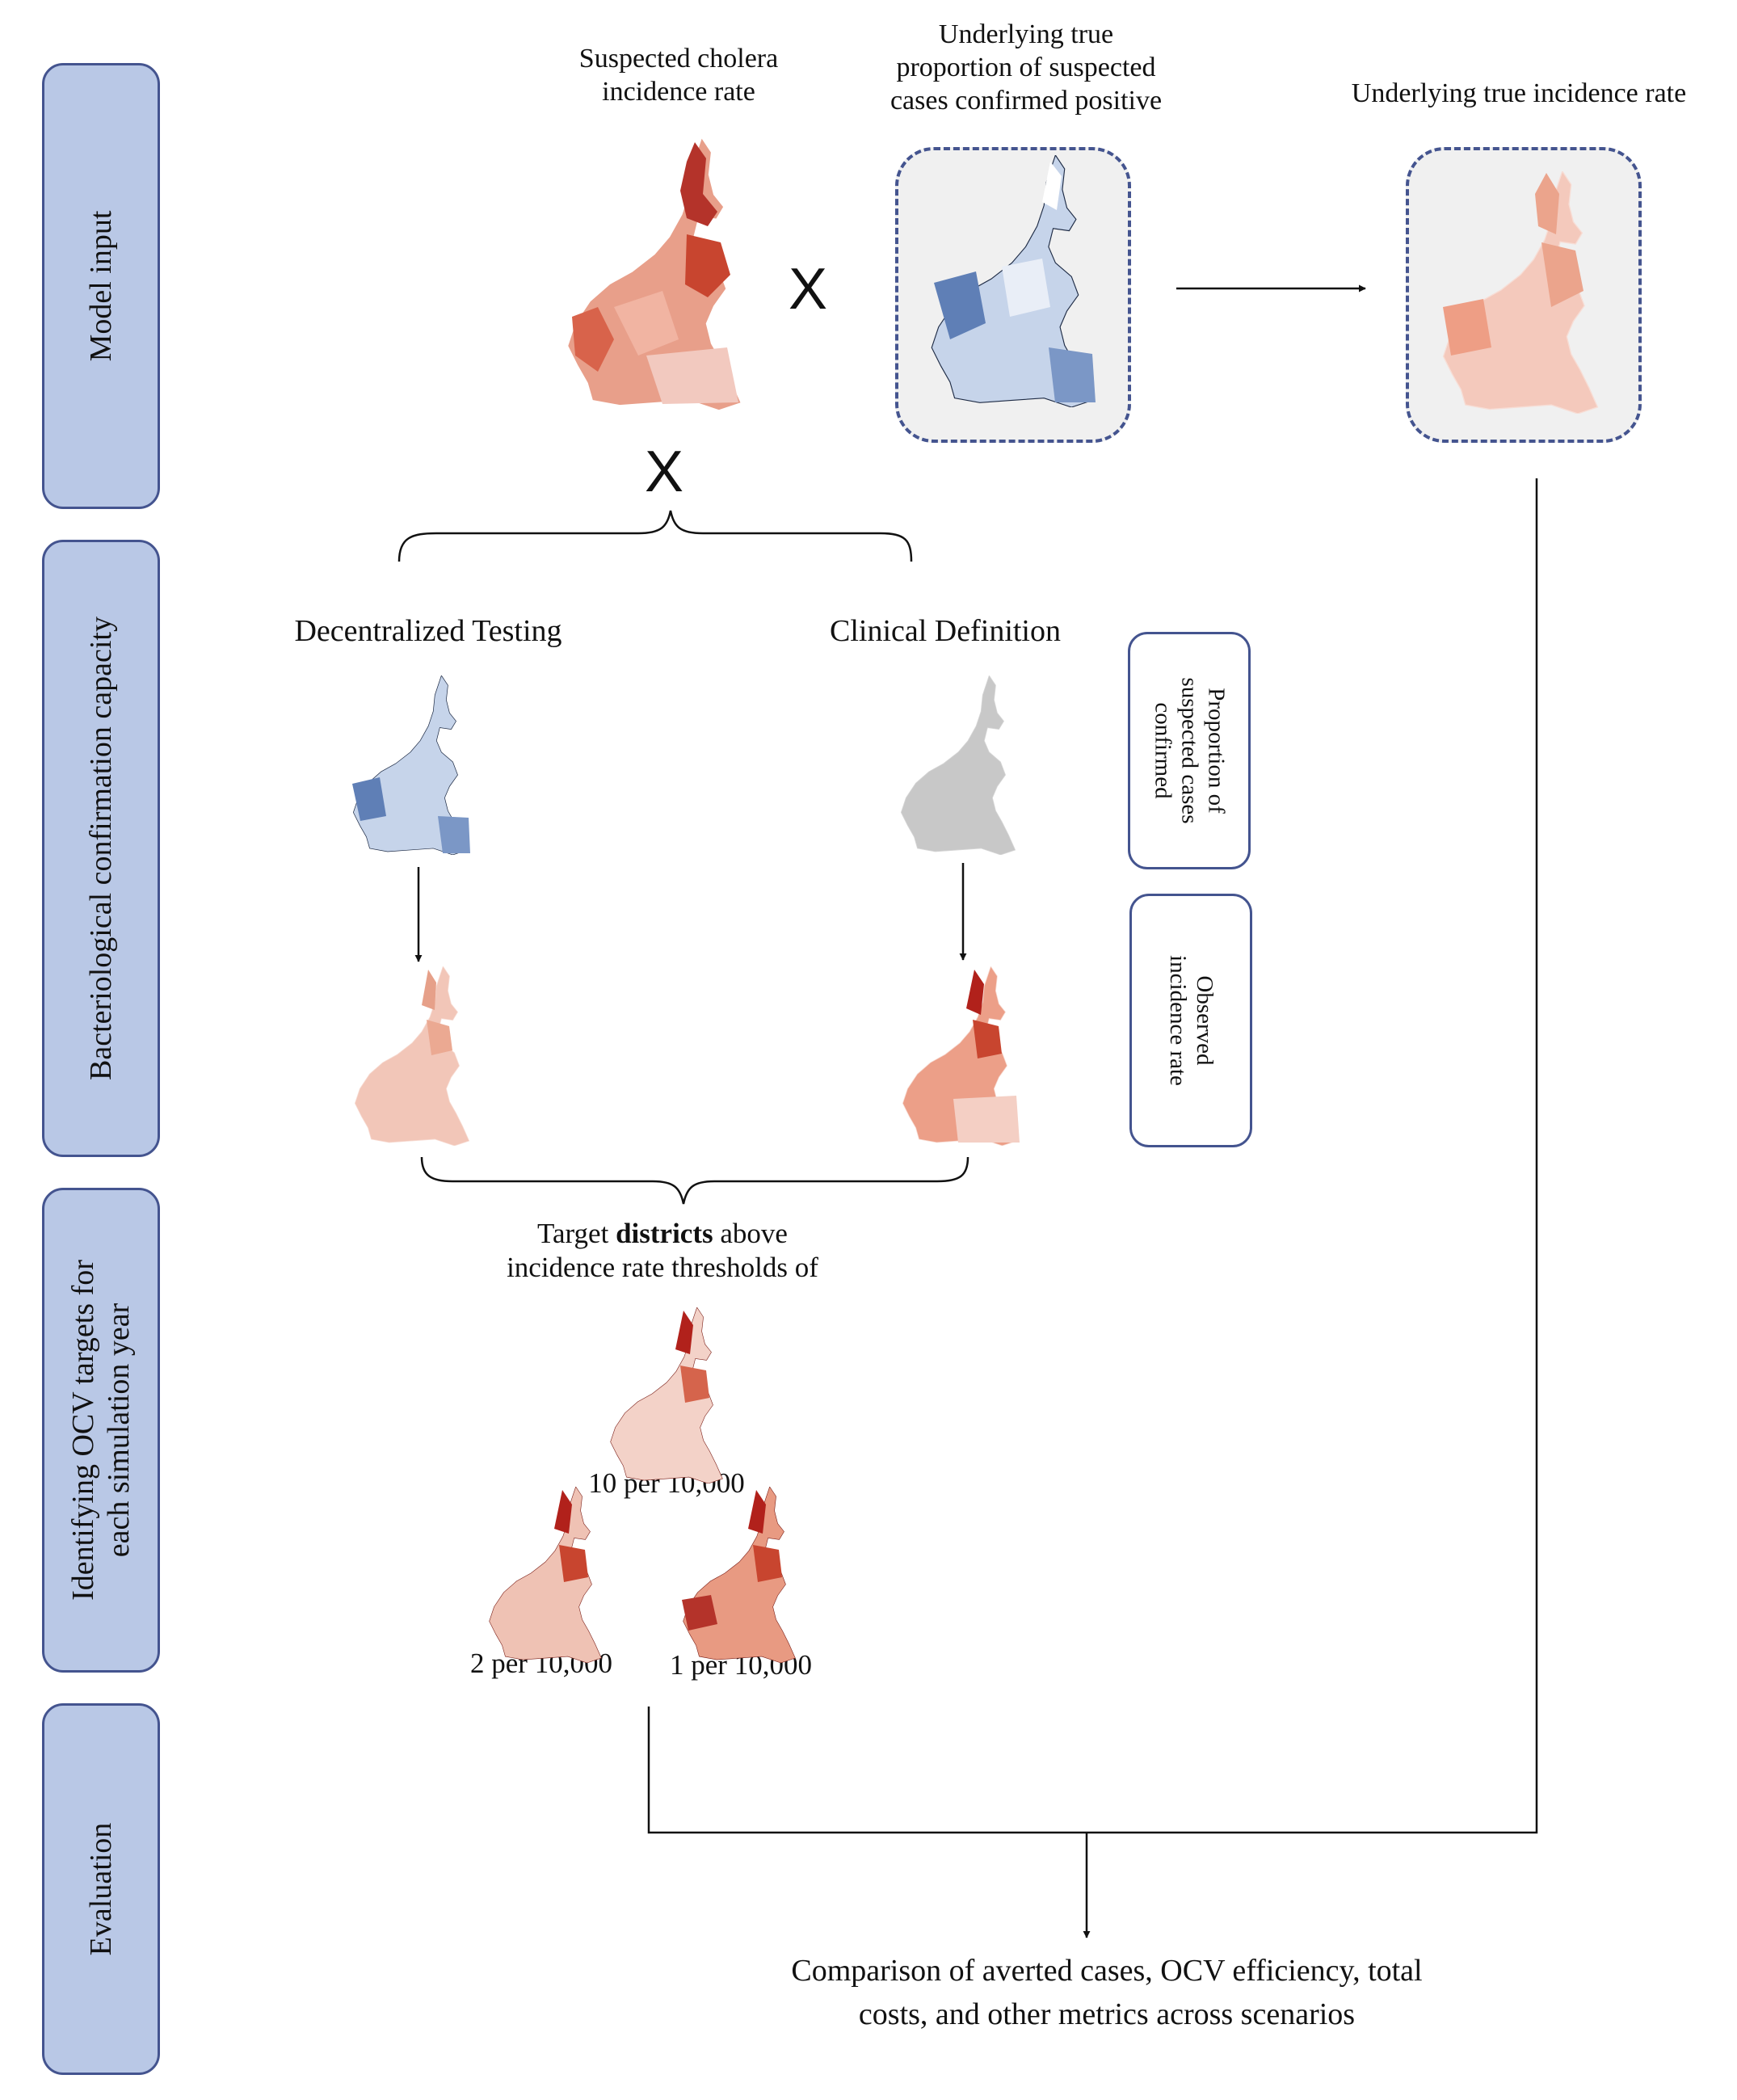 This screenshot has width=1737, height=2100. I want to click on target-title-suffix: above, so click(754, 1233).